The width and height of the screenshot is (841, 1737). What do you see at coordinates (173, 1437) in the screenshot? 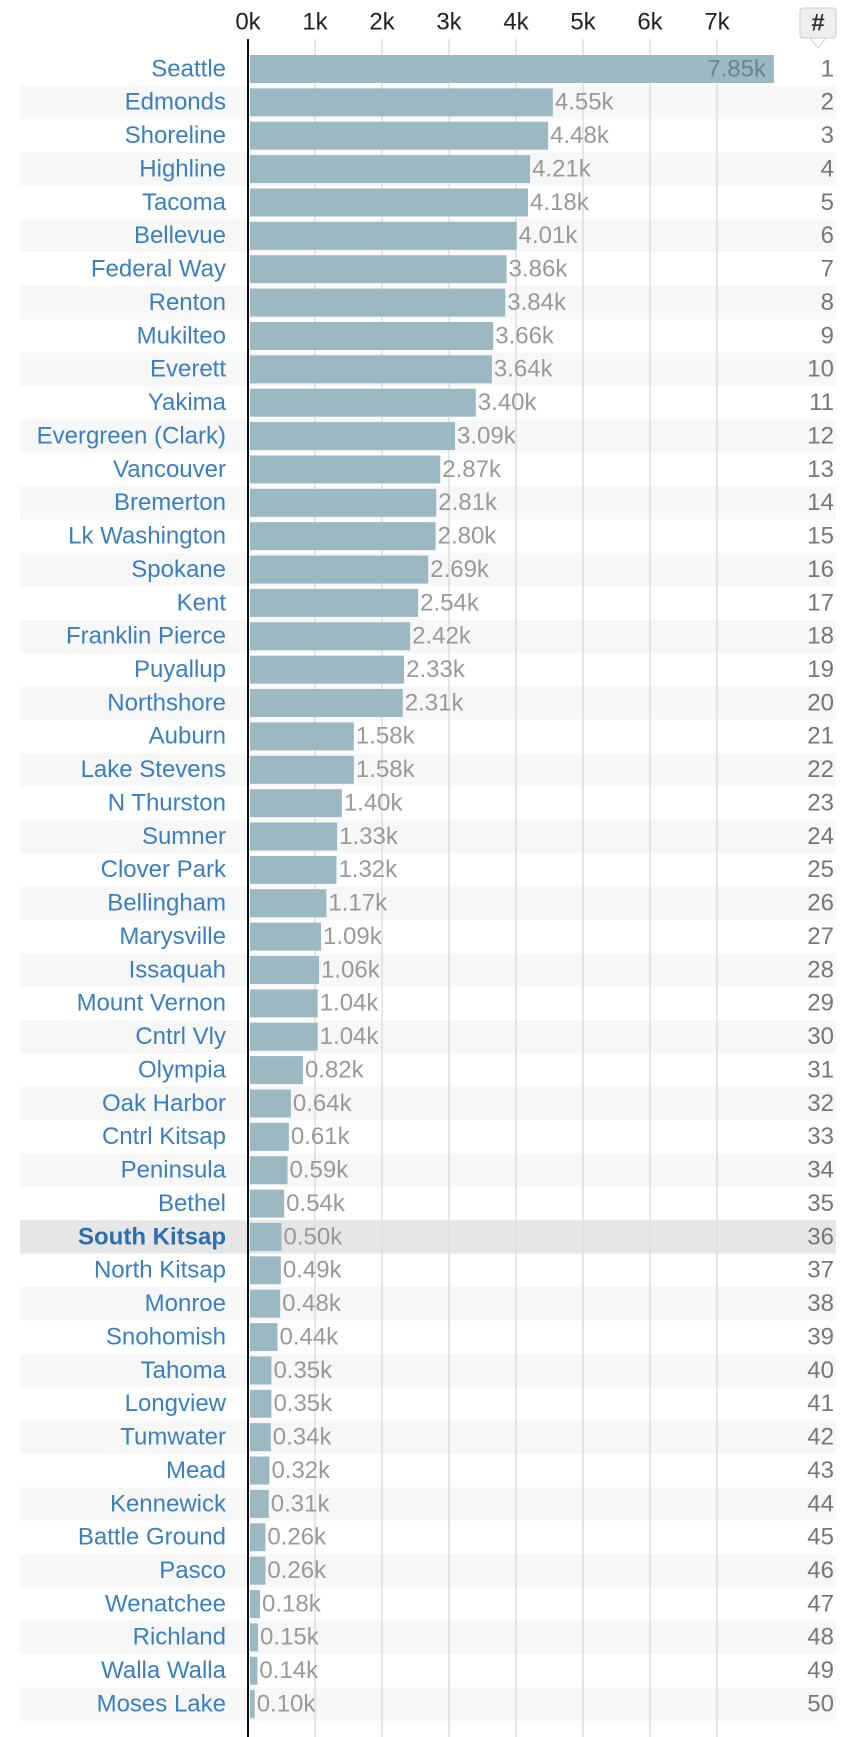
I see `category-label: Tumwater` at bounding box center [173, 1437].